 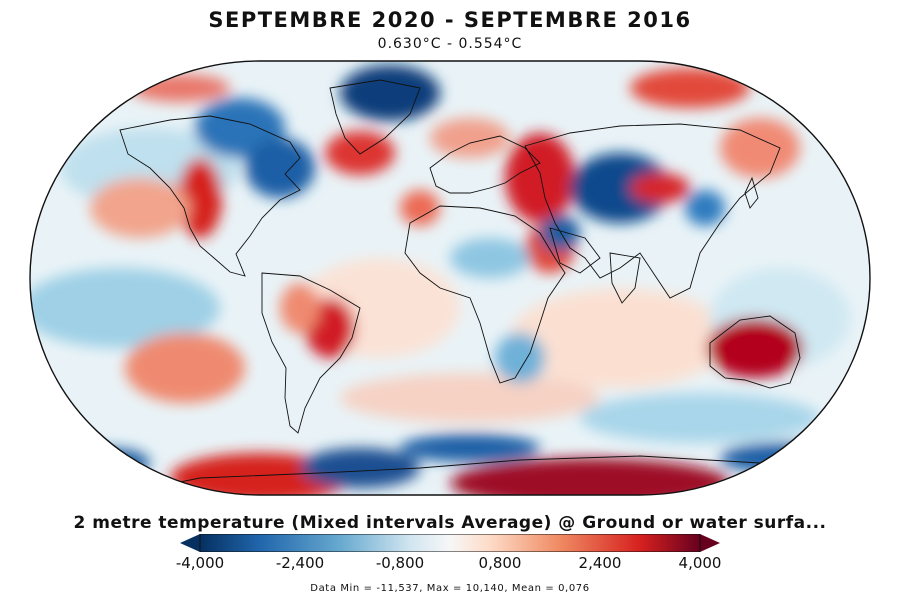 What do you see at coordinates (300, 563) in the screenshot?
I see `colorbar-tick: -2,400` at bounding box center [300, 563].